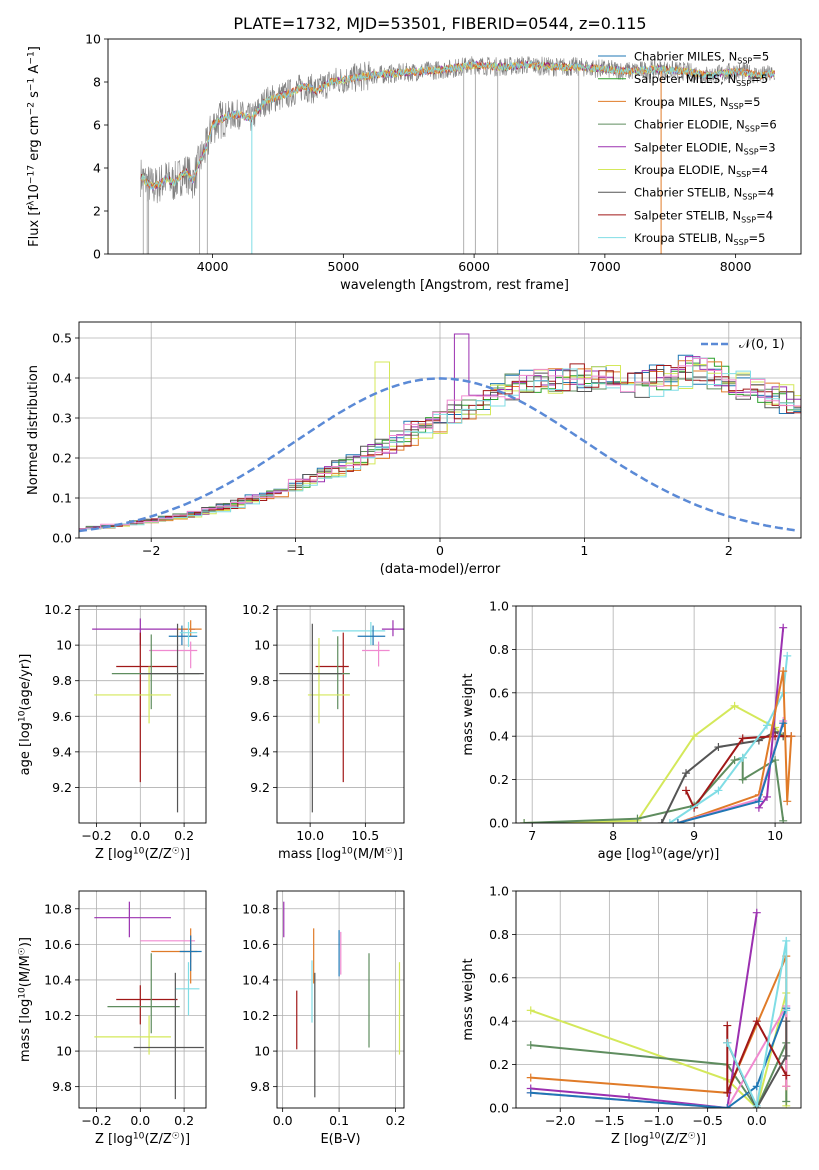 This screenshot has height=1170, width=819. I want to click on legend-entry: Kroupa ELODIE, NSSP=4, so click(701, 171).